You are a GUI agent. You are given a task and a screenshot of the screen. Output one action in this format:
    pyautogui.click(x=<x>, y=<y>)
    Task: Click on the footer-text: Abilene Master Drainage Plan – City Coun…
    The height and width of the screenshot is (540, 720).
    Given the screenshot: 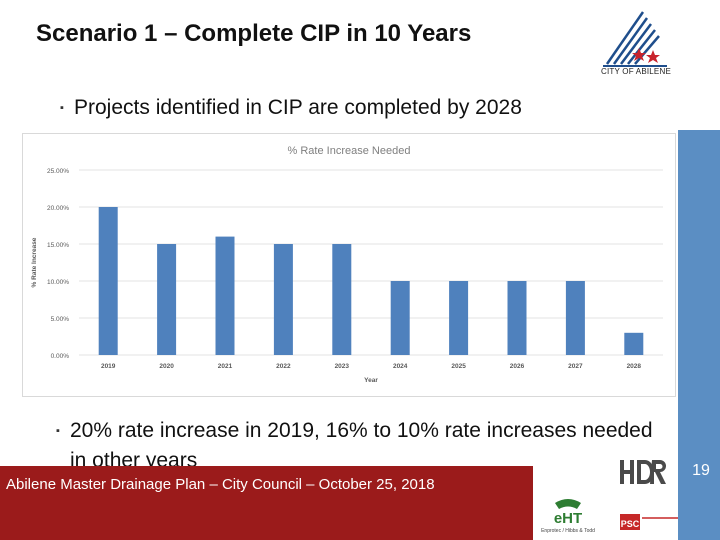 What is the action you would take?
    pyautogui.click(x=220, y=484)
    